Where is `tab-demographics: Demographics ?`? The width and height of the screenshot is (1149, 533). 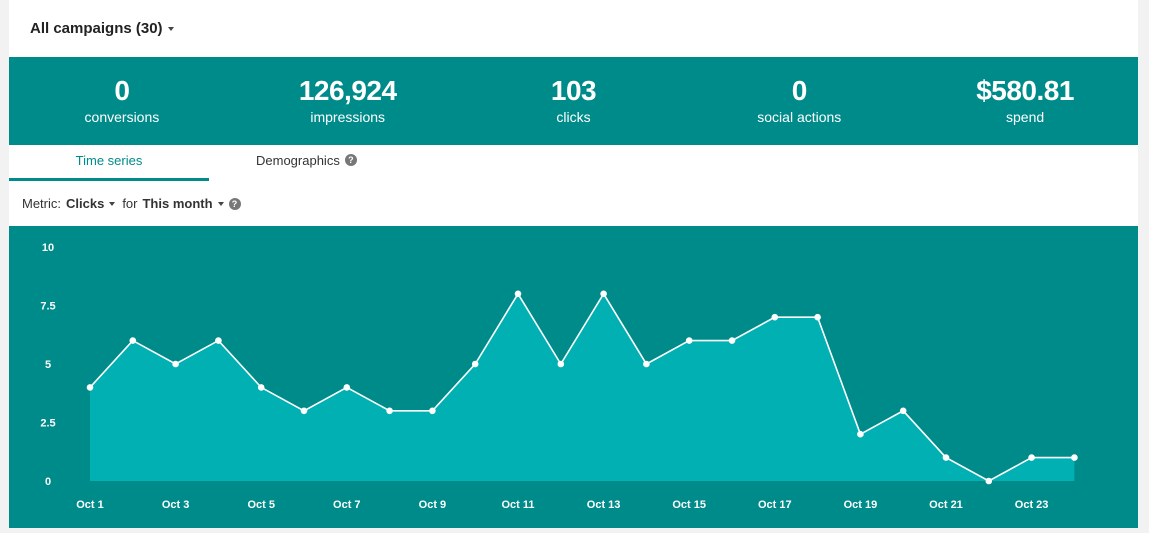
tab-demographics: Demographics ? is located at coordinates (306, 163).